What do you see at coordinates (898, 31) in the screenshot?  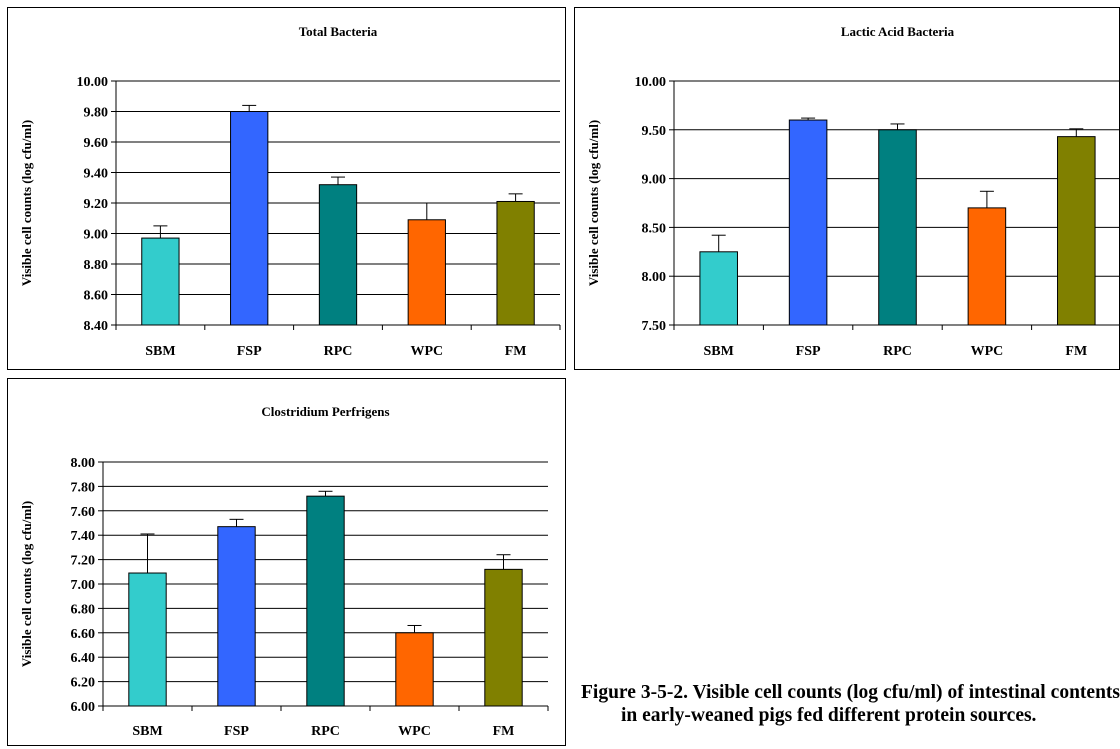 I see `chart-title: Lactic Acid Bacteria` at bounding box center [898, 31].